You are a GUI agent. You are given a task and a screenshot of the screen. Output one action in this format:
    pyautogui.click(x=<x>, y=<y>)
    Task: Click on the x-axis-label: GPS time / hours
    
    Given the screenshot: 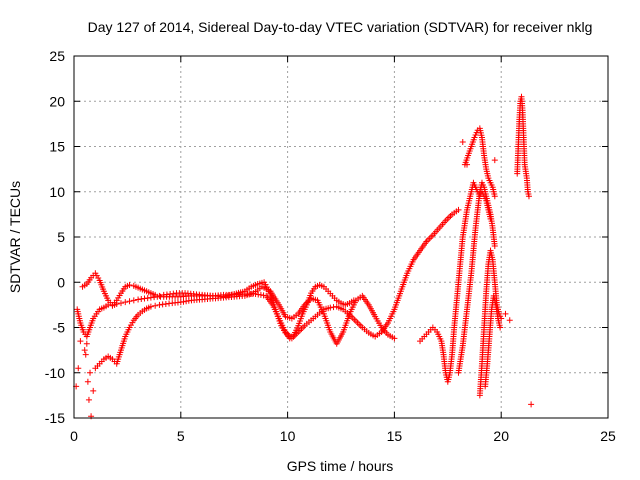 What is the action you would take?
    pyautogui.click(x=340, y=466)
    